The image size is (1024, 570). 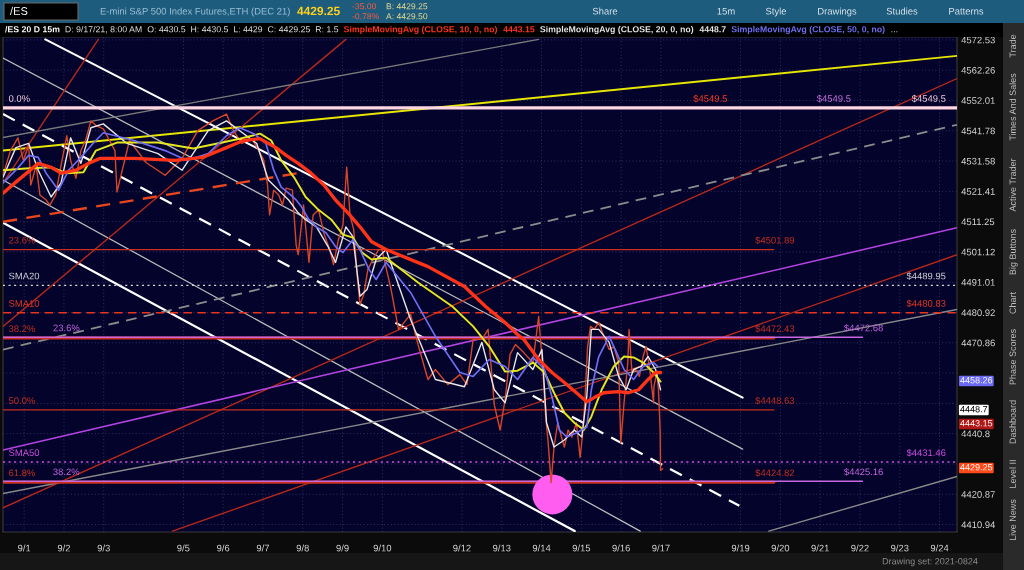 I want to click on text: Style, so click(x=776, y=12).